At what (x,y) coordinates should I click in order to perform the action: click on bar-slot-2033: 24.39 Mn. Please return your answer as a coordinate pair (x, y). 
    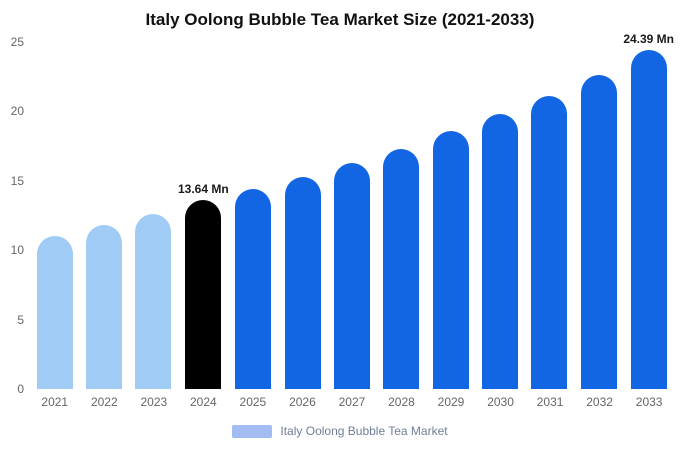
    Looking at the image, I should click on (648, 210).